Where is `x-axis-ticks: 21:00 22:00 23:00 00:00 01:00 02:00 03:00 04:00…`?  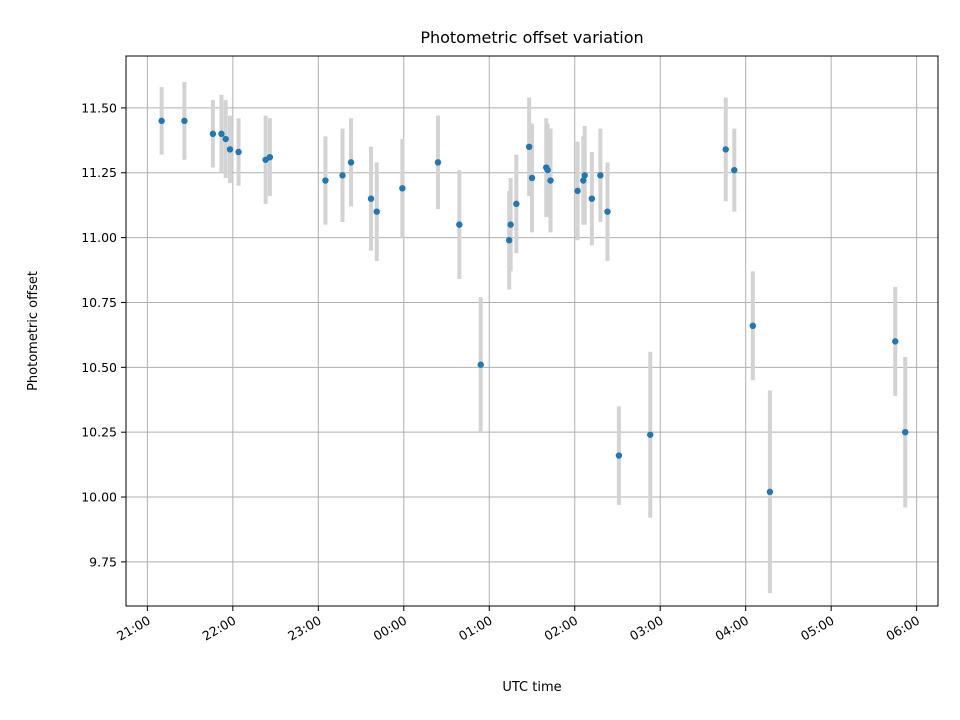
x-axis-ticks: 21:00 22:00 23:00 00:00 01:00 02:00 03:00 04:00… is located at coordinates (518, 625).